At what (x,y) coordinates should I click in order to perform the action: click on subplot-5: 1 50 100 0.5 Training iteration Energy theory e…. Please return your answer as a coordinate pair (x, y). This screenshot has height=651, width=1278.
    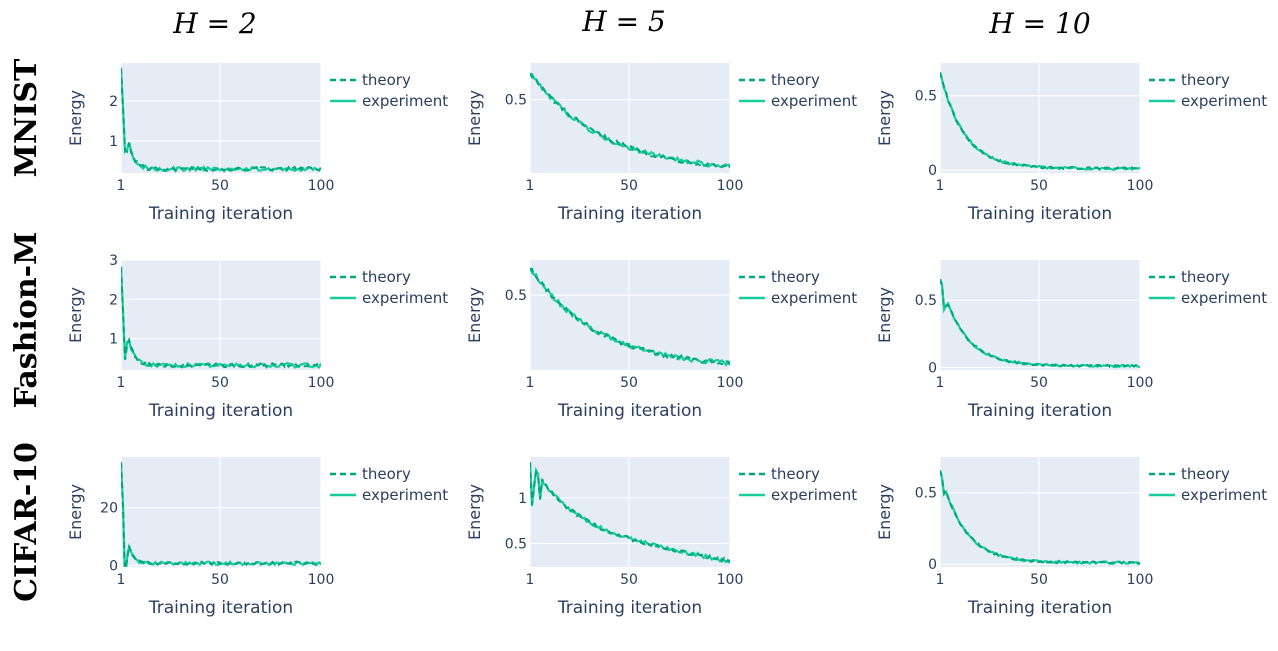
    Looking at the image, I should click on (661, 340).